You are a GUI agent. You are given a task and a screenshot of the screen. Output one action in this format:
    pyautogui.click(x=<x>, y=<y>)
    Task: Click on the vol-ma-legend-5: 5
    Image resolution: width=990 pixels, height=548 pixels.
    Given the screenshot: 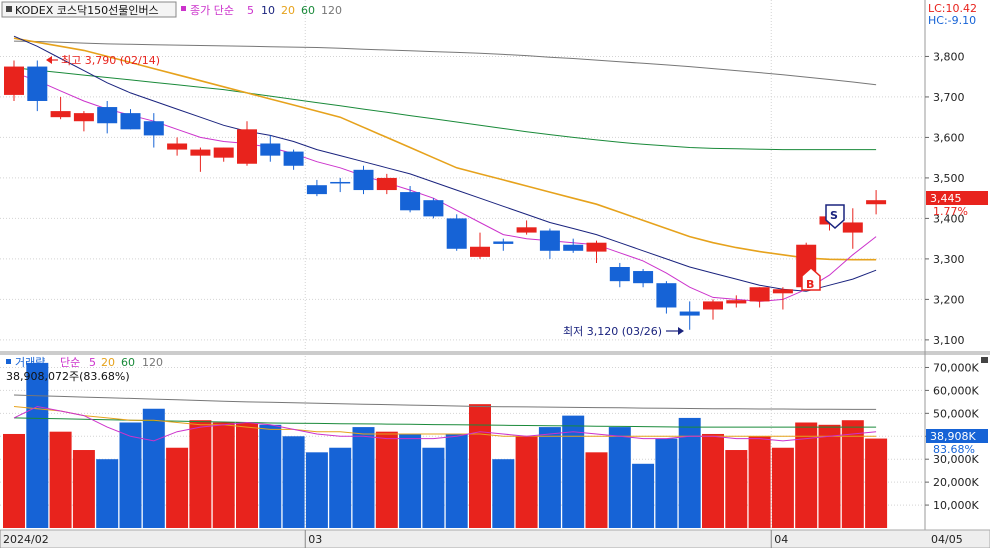 What is the action you would take?
    pyautogui.click(x=92, y=362)
    